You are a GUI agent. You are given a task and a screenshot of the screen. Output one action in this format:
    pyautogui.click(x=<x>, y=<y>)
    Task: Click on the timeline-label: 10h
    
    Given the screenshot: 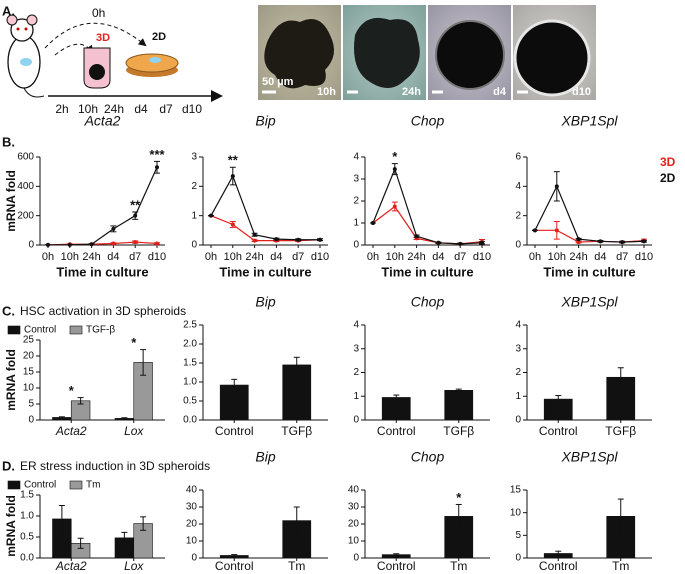 What is the action you would take?
    pyautogui.click(x=88, y=109)
    